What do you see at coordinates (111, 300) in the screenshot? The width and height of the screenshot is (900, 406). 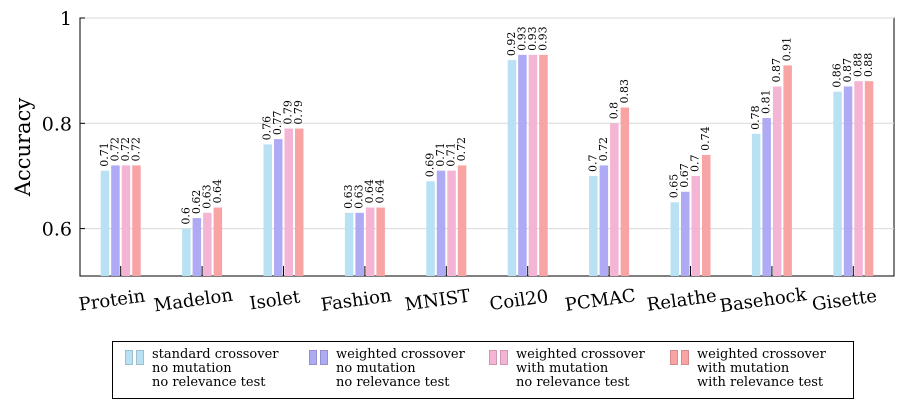 I see `x-tick-label: Protein` at bounding box center [111, 300].